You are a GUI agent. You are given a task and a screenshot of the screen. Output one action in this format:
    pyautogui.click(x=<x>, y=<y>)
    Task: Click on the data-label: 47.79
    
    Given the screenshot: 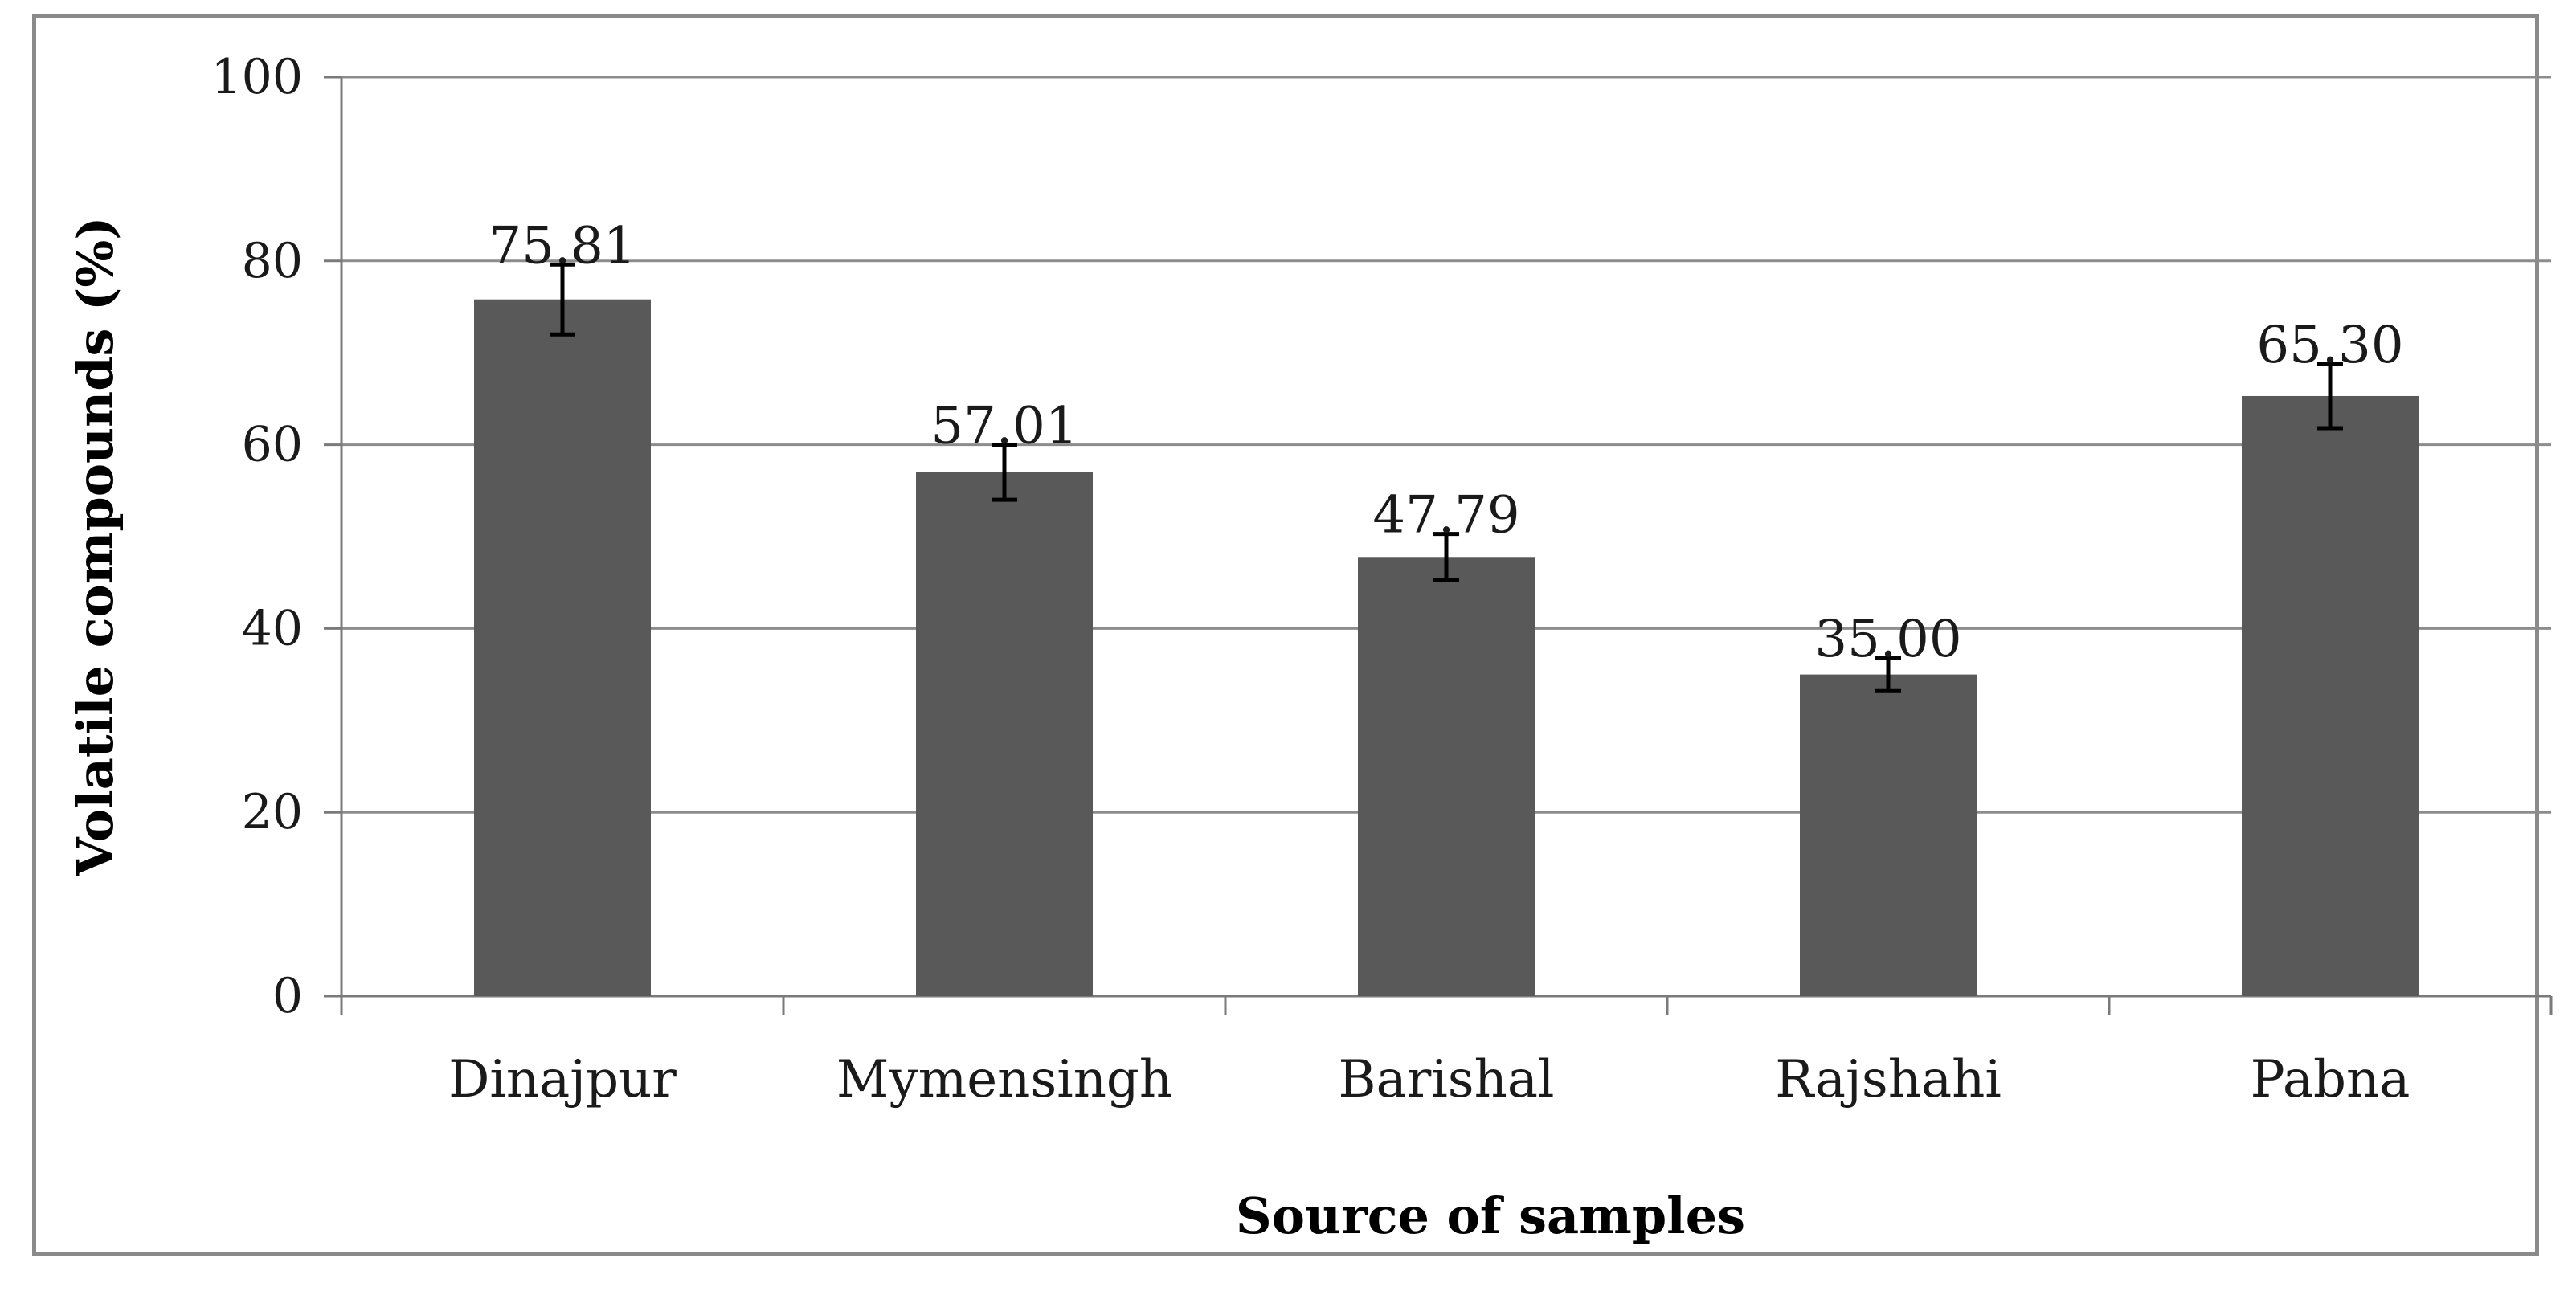 What is the action you would take?
    pyautogui.click(x=1445, y=515)
    